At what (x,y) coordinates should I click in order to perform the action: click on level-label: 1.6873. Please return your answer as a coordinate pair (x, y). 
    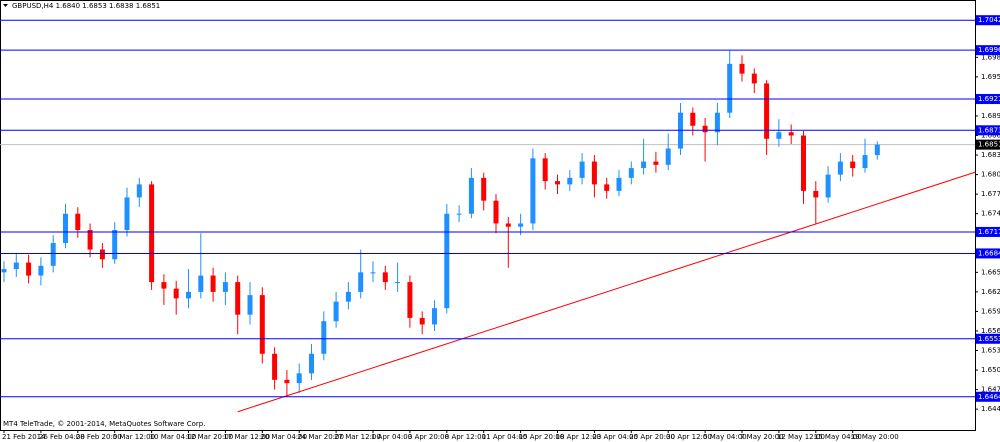
    Looking at the image, I should click on (989, 130).